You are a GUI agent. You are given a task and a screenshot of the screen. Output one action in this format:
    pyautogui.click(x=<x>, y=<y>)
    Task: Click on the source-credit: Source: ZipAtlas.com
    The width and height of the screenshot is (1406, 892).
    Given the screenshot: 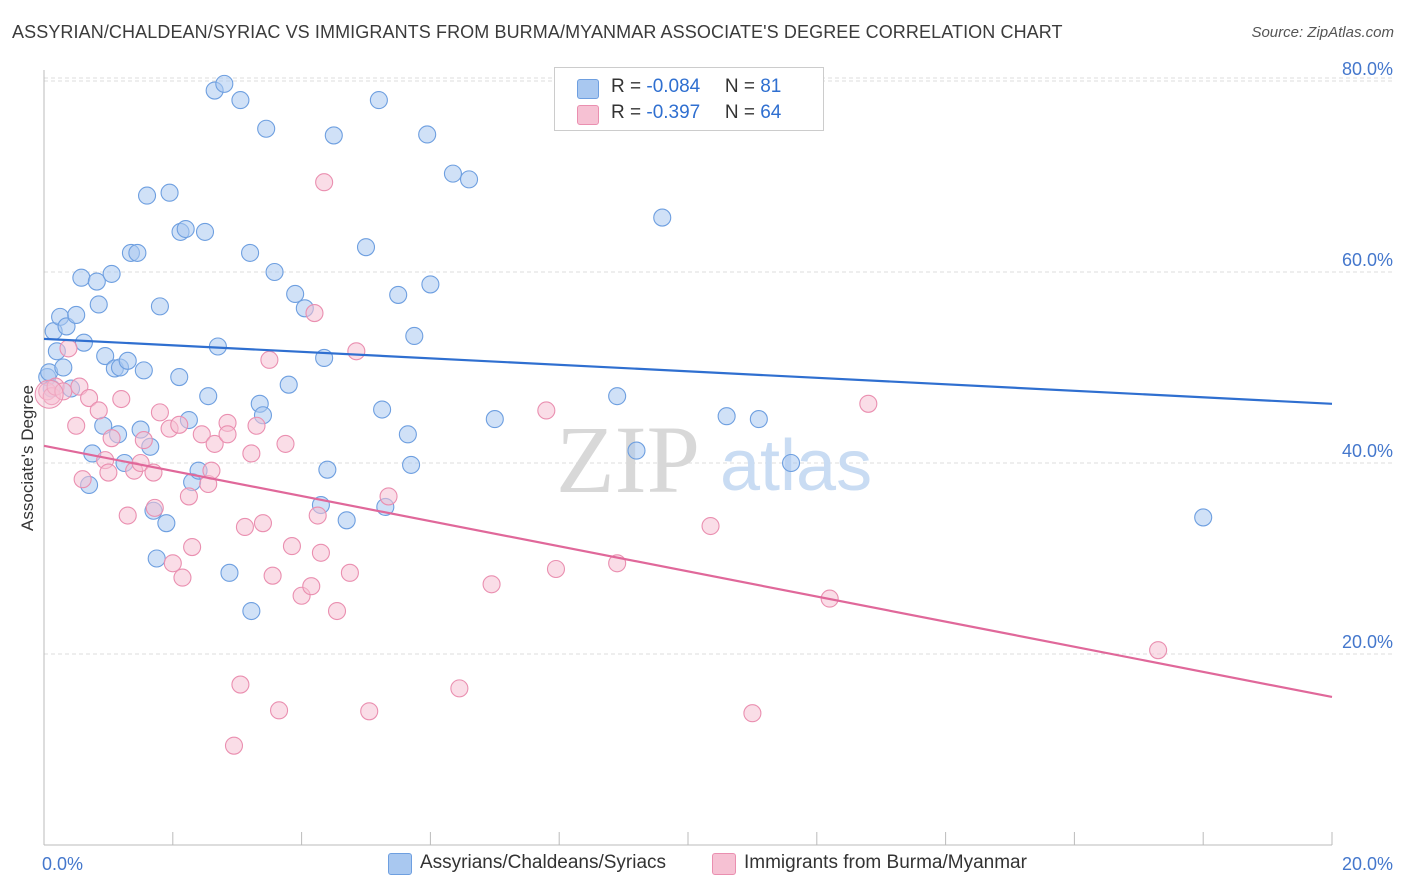 What is the action you would take?
    pyautogui.click(x=1322, y=32)
    